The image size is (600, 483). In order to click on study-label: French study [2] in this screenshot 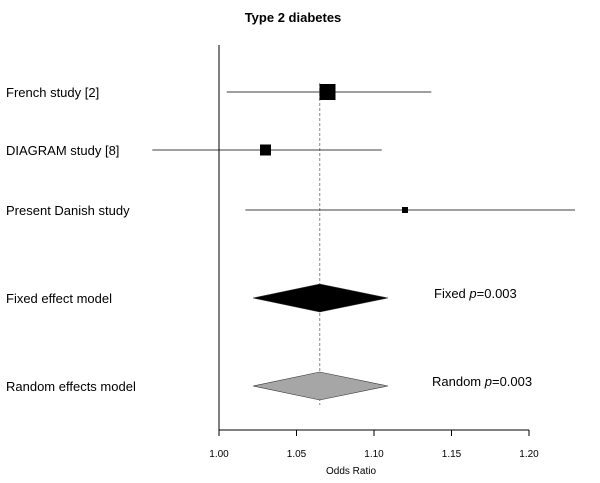, I will do `click(52, 92)`.